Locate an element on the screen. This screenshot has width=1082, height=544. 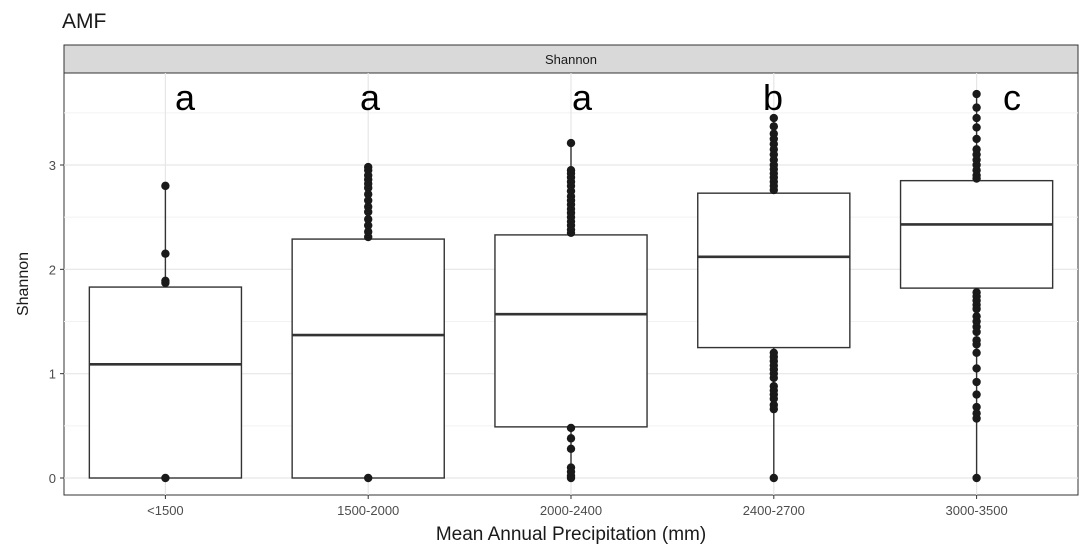
x-tick-label: 3000-3500 is located at coordinates (977, 510).